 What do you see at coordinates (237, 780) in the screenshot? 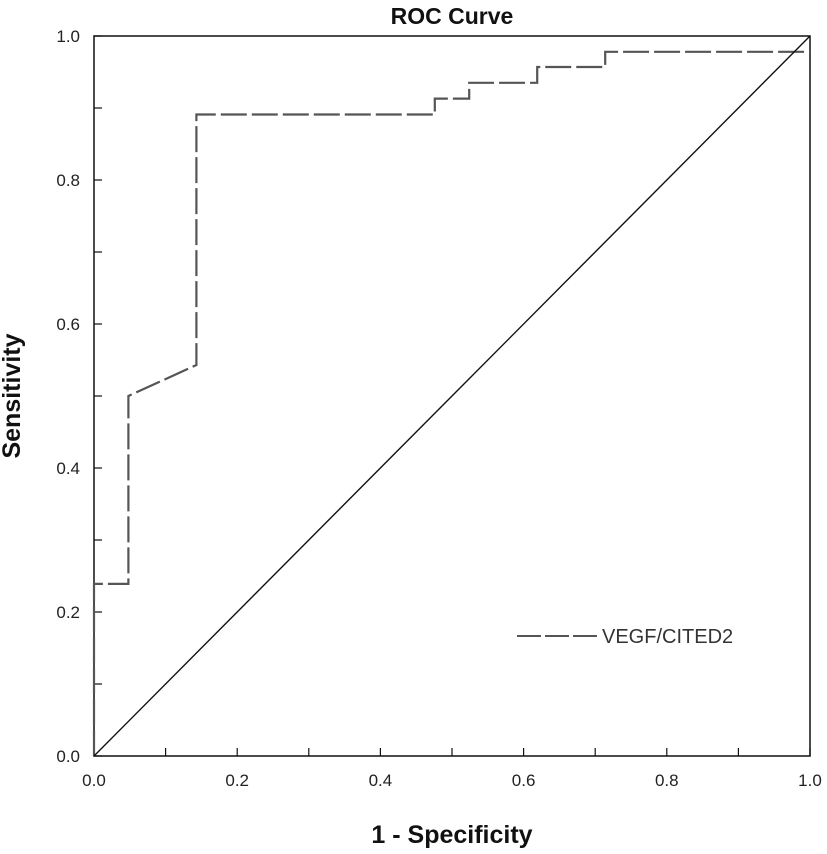
I see `x-tick-label: 0.2` at bounding box center [237, 780].